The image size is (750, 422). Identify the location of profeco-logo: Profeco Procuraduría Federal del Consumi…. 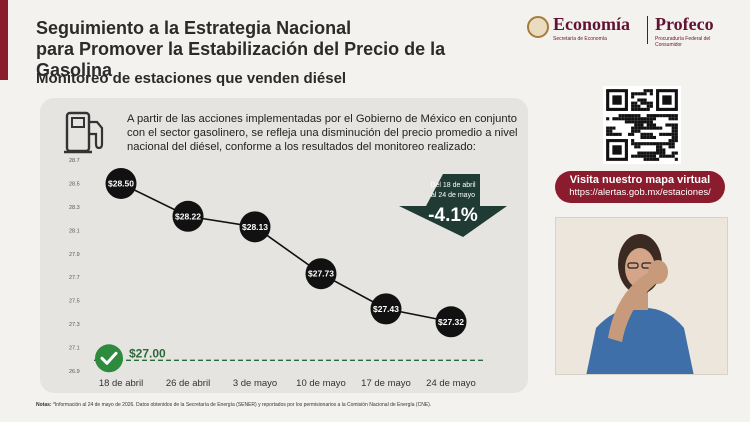
(696, 31).